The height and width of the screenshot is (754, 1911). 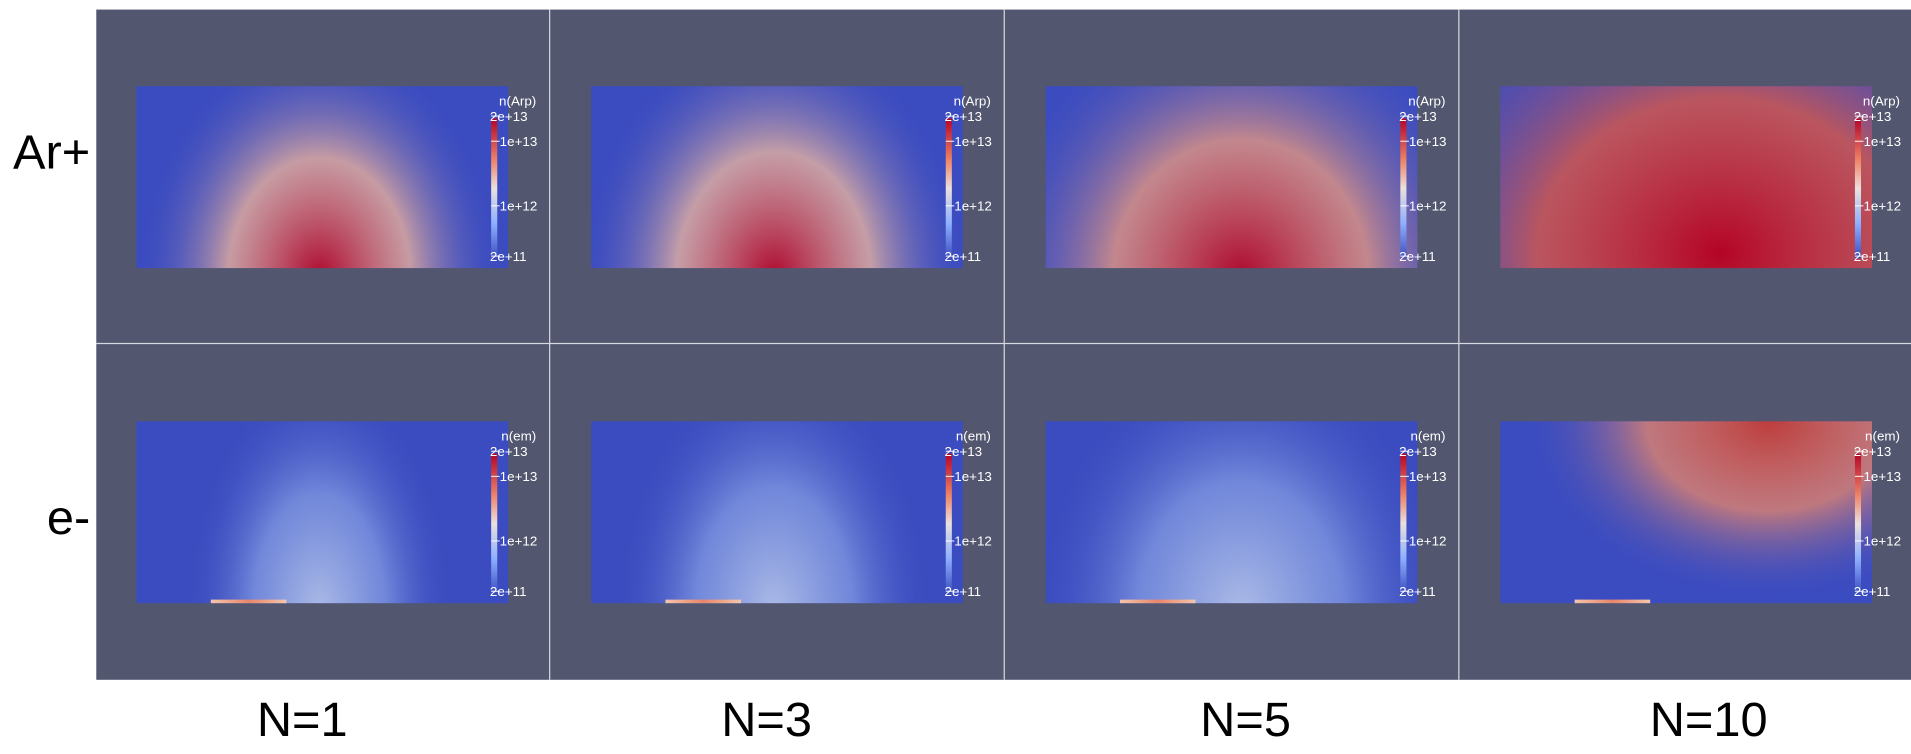 What do you see at coordinates (302, 720) in the screenshot?
I see `column-label: N=1` at bounding box center [302, 720].